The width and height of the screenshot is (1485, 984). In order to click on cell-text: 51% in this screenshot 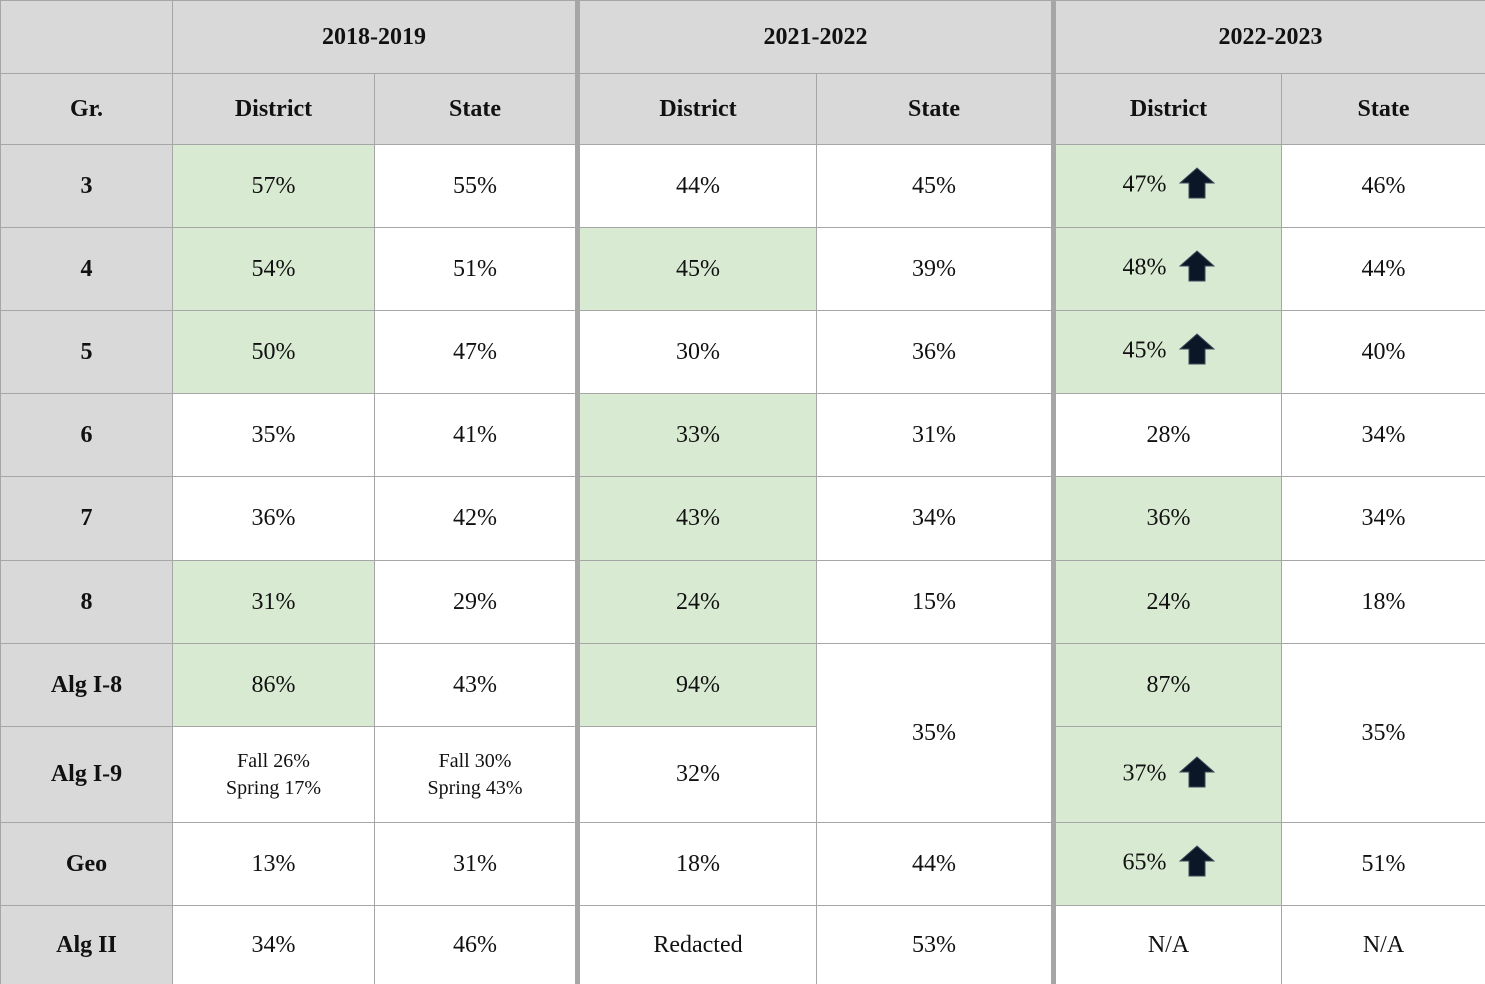, I will do `click(1383, 863)`.